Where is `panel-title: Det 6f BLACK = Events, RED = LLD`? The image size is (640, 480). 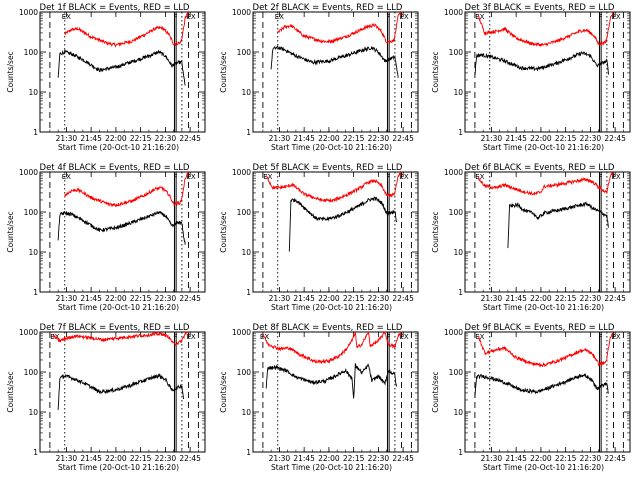 panel-title: Det 6f BLACK = Events, RED = LLD is located at coordinates (540, 168).